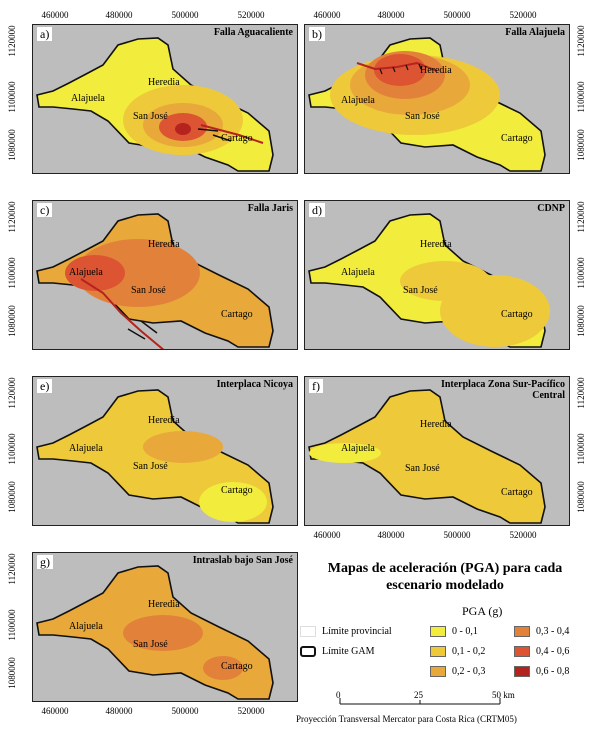 Image resolution: width=589 pixels, height=735 pixels. I want to click on panel-label: e), so click(45, 386).